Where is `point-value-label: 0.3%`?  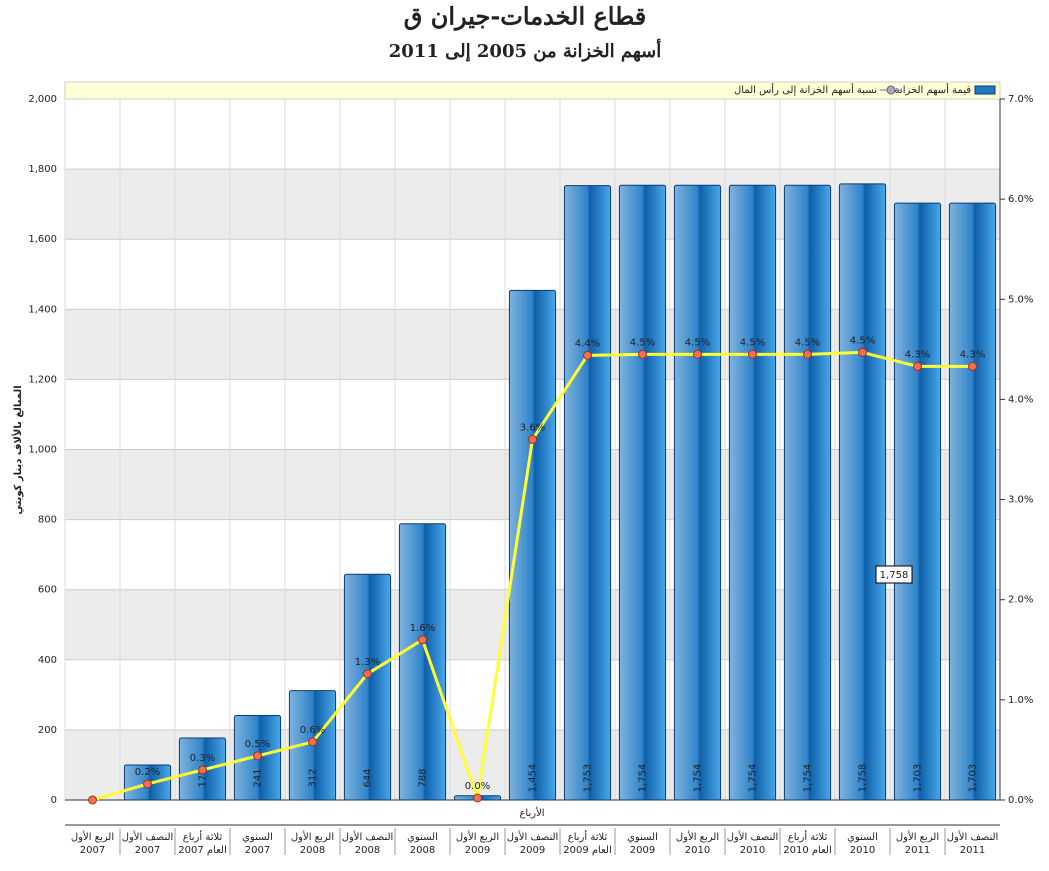 point-value-label: 0.3% is located at coordinates (202, 758).